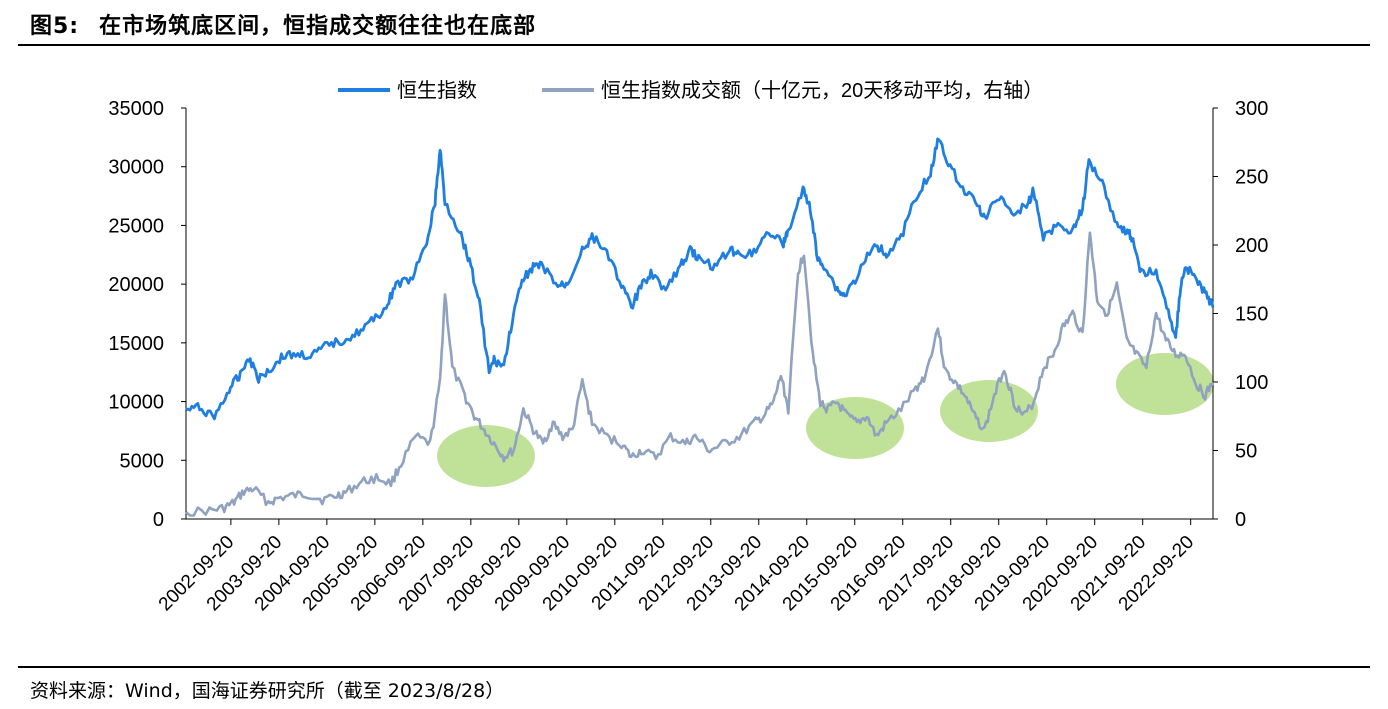 Image resolution: width=1388 pixels, height=709 pixels. I want to click on footer-rule, so click(694, 667).